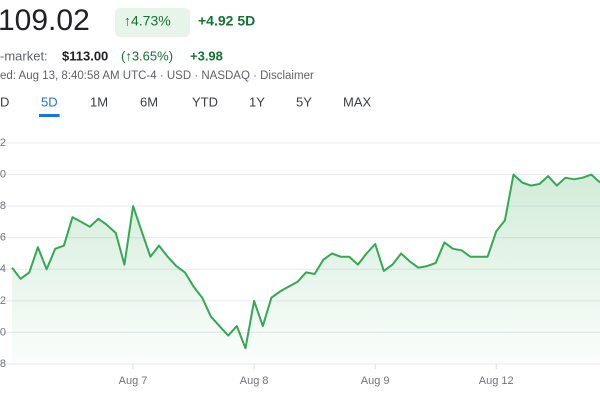 The height and width of the screenshot is (400, 600). What do you see at coordinates (3, 332) in the screenshot?
I see `y-tick-label: 100` at bounding box center [3, 332].